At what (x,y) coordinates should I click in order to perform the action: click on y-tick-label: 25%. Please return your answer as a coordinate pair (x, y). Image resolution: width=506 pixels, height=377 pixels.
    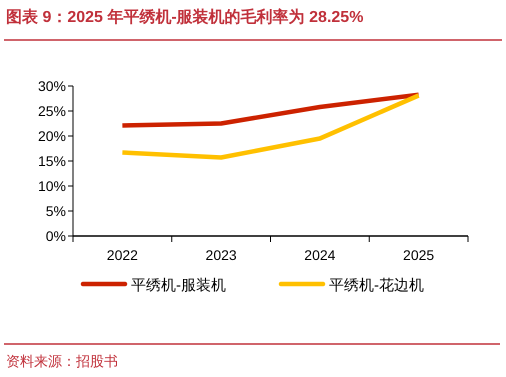
    Looking at the image, I should click on (52, 111).